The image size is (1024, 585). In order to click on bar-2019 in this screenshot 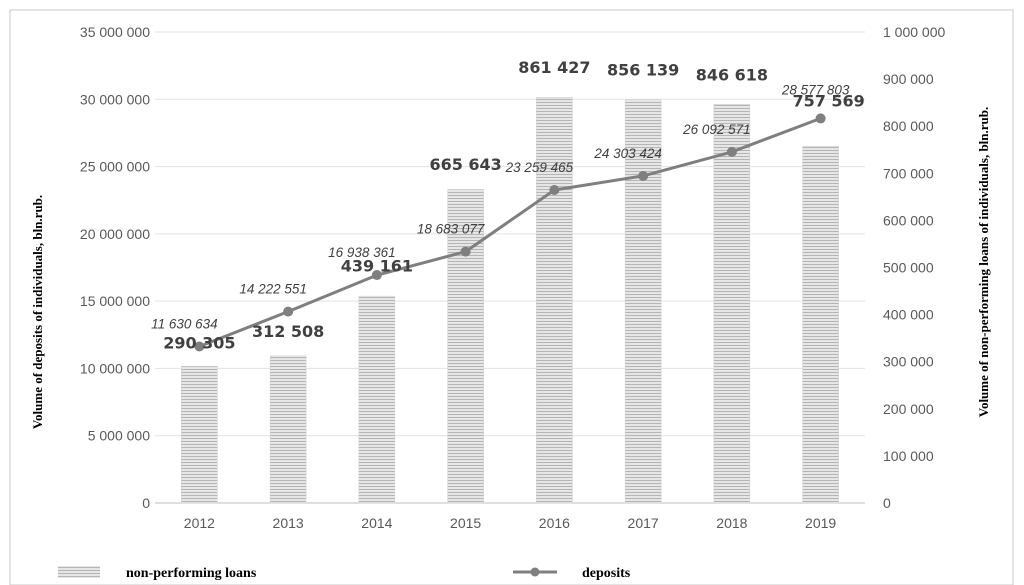, I will do `click(820, 324)`.